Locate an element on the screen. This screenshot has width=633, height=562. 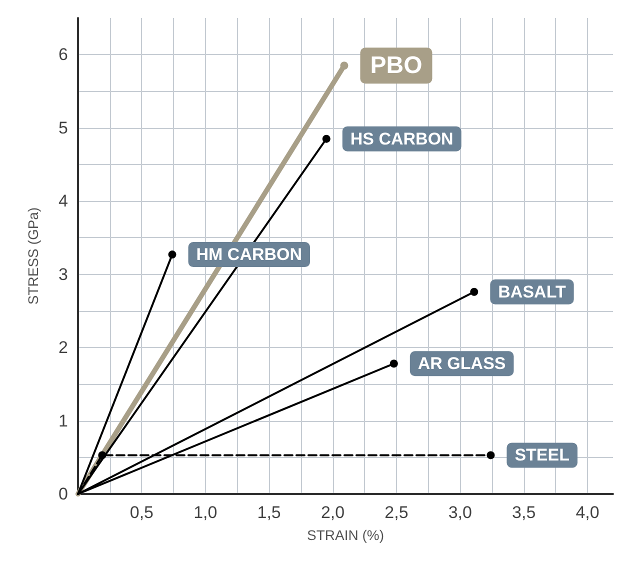
y-tick-label: 0 is located at coordinates (63, 494).